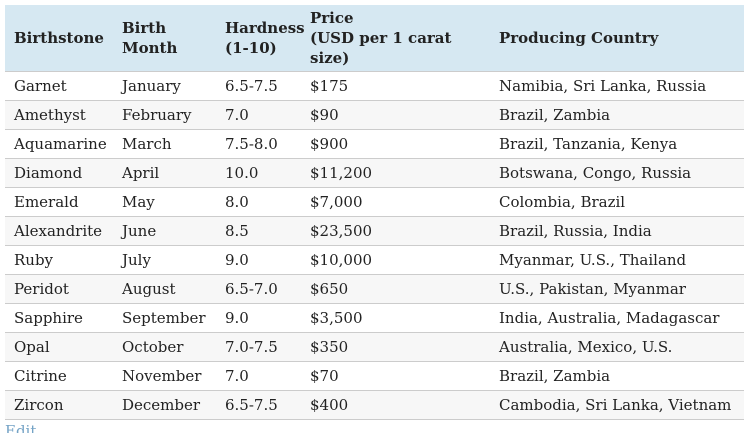  I want to click on cell-price: $10,000, so click(395, 260).